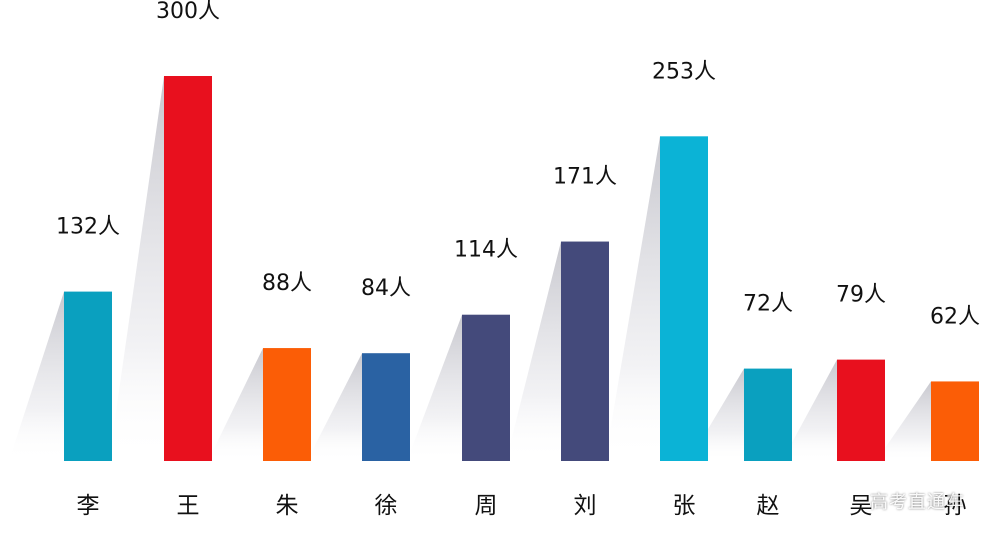 The image size is (1000, 542). Describe the element at coordinates (585, 506) in the screenshot. I see `category-label: 刘` at that location.